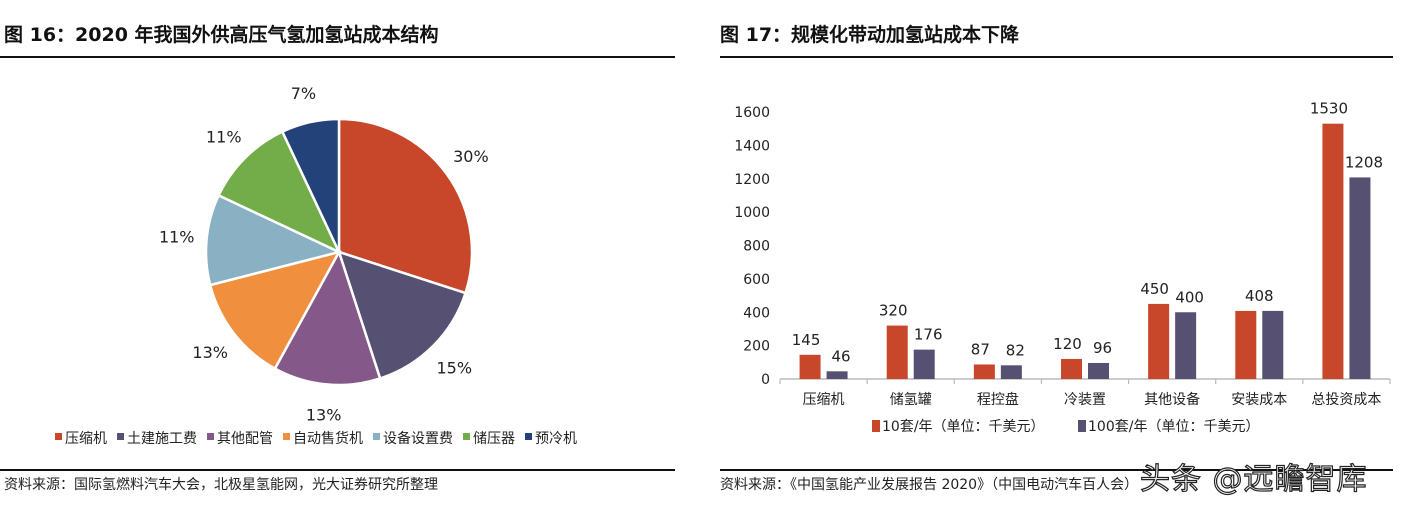 This screenshot has width=1416, height=511. What do you see at coordinates (893, 311) in the screenshot?
I see `bar-data-label: 320` at bounding box center [893, 311].